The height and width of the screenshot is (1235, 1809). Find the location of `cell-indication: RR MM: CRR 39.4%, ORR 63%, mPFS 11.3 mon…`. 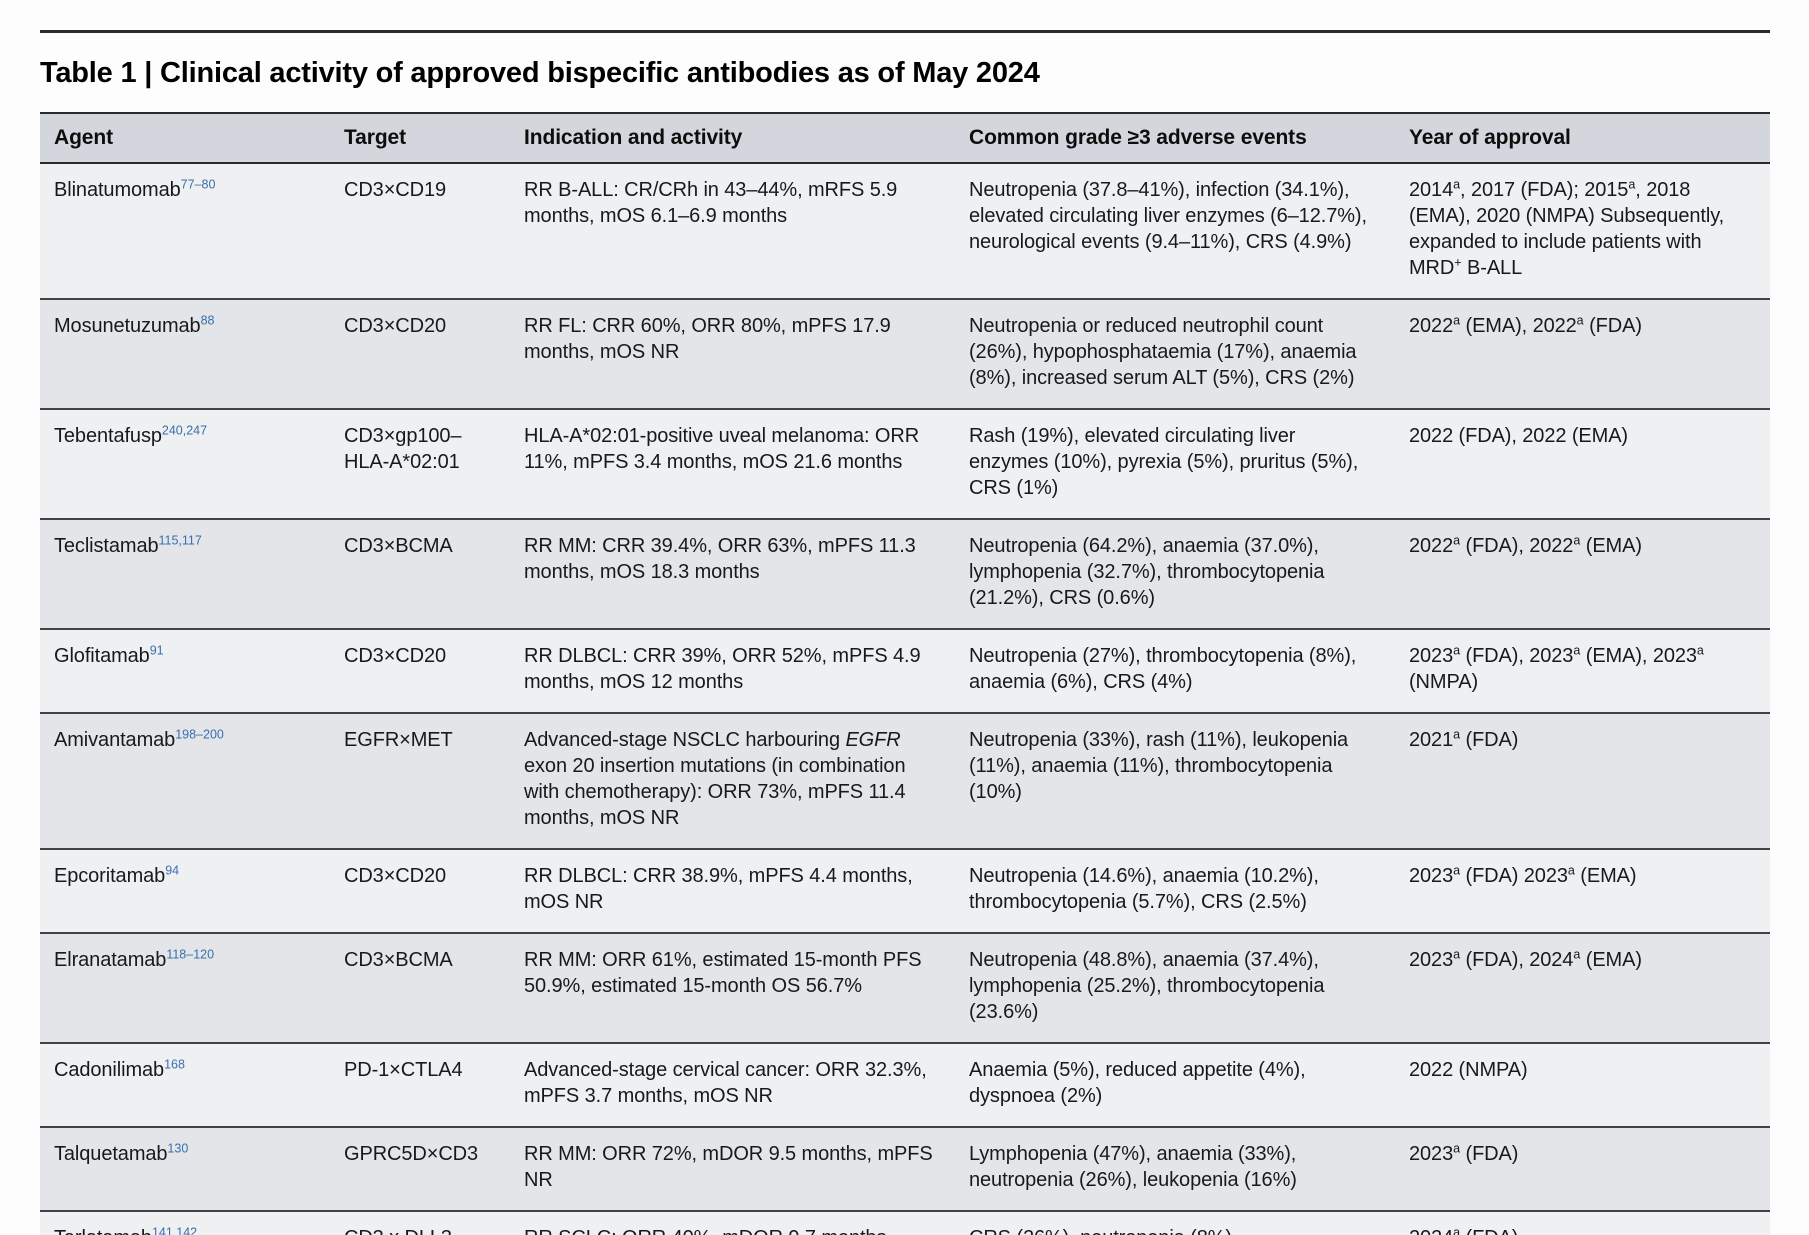

cell-indication: RR MM: CRR 39.4%, ORR 63%, mPFS 11.3 mon… is located at coordinates (720, 559).